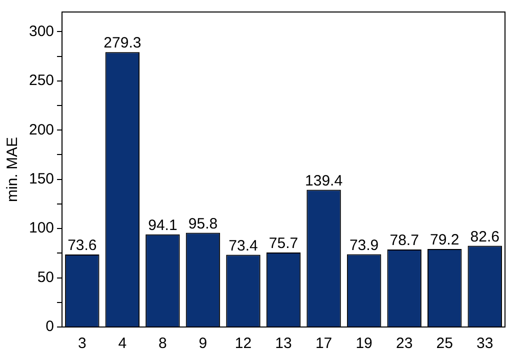 This screenshot has width=509, height=356. Describe the element at coordinates (203, 343) in the screenshot. I see `x-tick-label: 9` at that location.